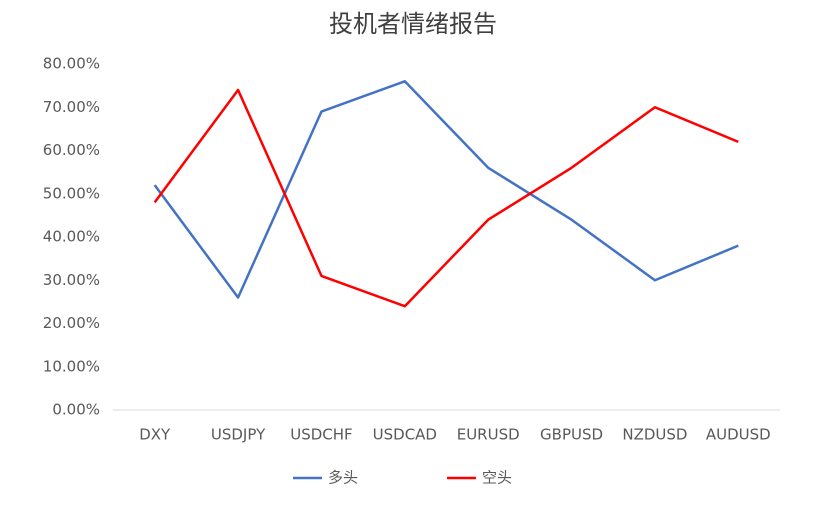  I want to click on y-tick-label: 0.00%, so click(76, 410).